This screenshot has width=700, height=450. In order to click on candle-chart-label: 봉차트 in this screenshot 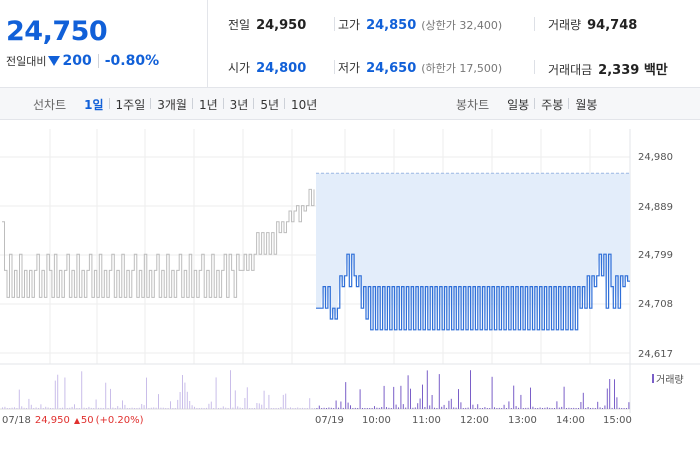, I will do `click(473, 104)`.